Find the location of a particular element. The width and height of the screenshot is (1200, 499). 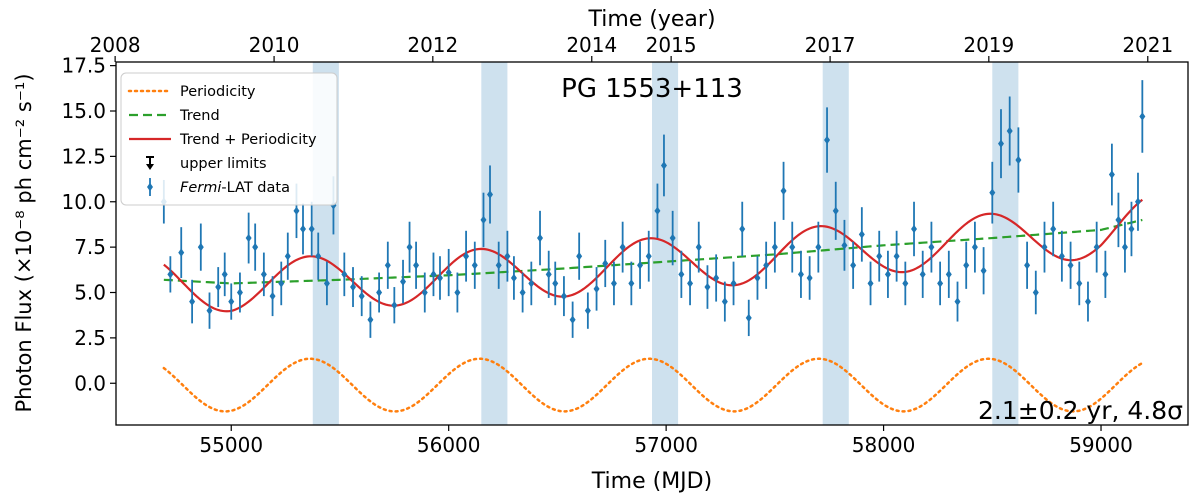

y-axis-label: Photon Flux (×10⁻⁸ ph cm⁻² s⁻¹) is located at coordinates (24, 242).